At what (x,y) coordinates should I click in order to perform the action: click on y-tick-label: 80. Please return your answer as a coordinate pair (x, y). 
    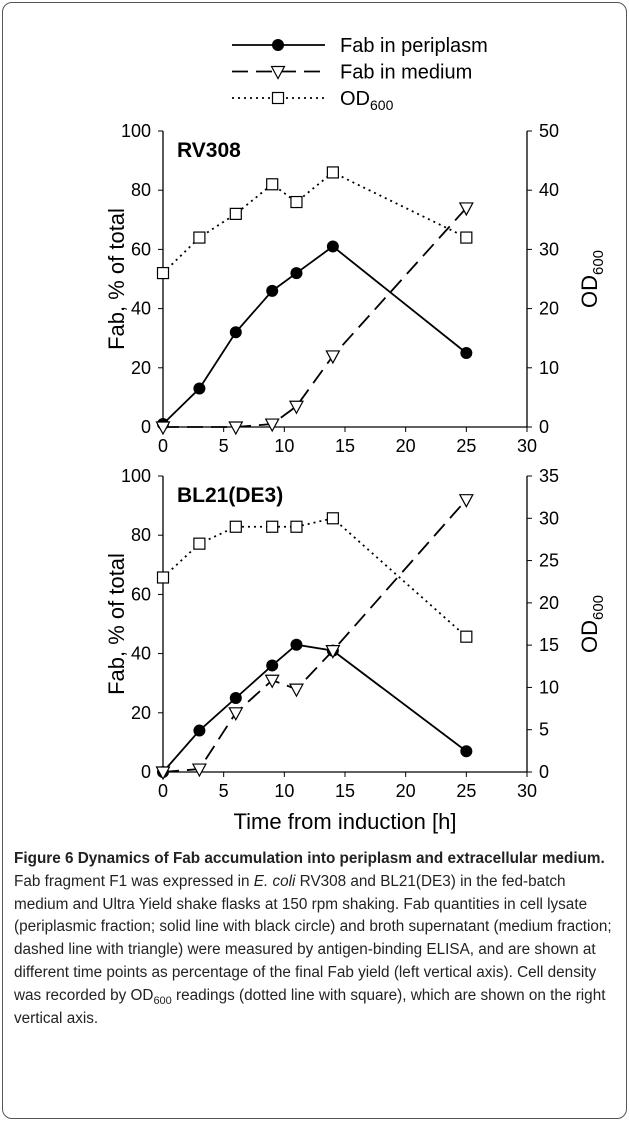
    Looking at the image, I should click on (141, 535).